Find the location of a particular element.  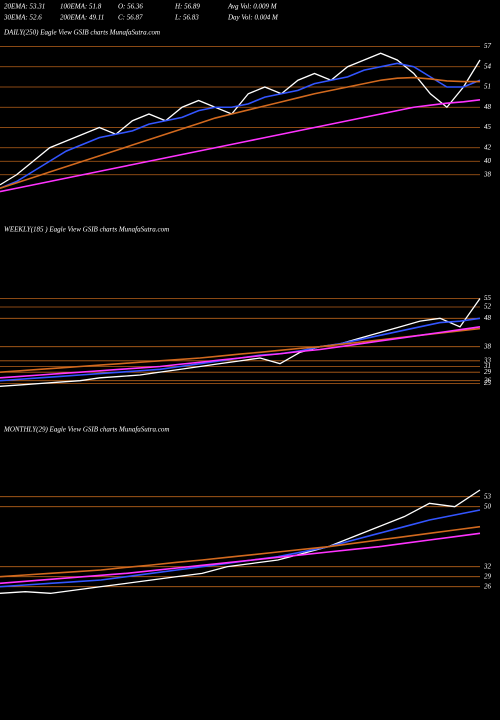

header-stat: H: 56.89 is located at coordinates (187, 7).